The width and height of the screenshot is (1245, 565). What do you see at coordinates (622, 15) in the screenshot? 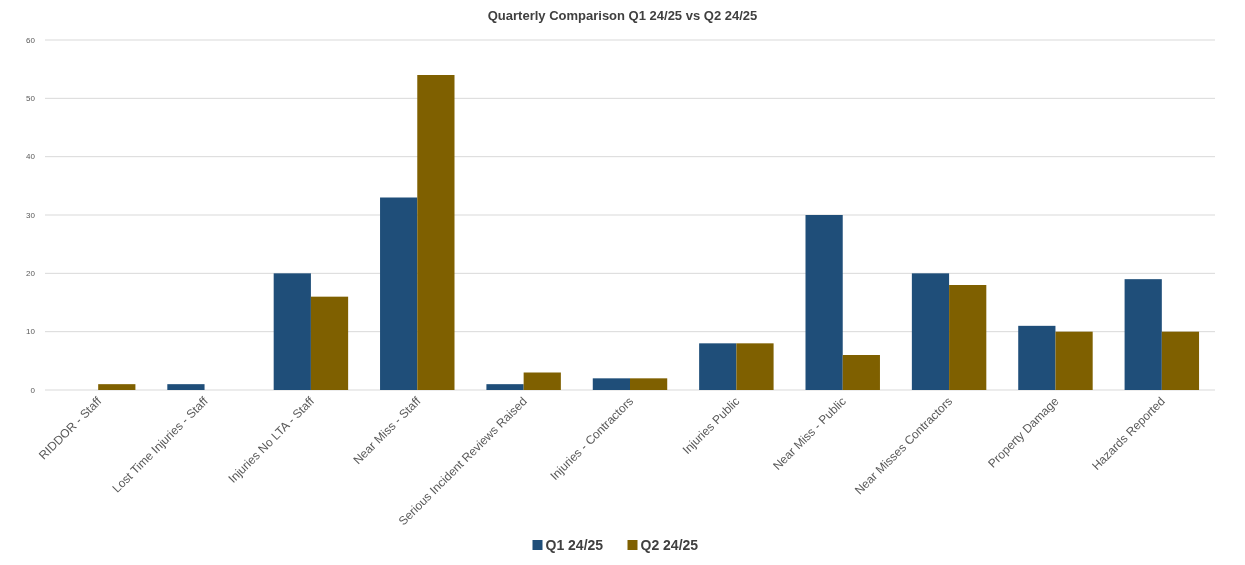
I see `chart-title: Quarterly Comparison Q1 24/25 vs Q2 24/25` at bounding box center [622, 15].